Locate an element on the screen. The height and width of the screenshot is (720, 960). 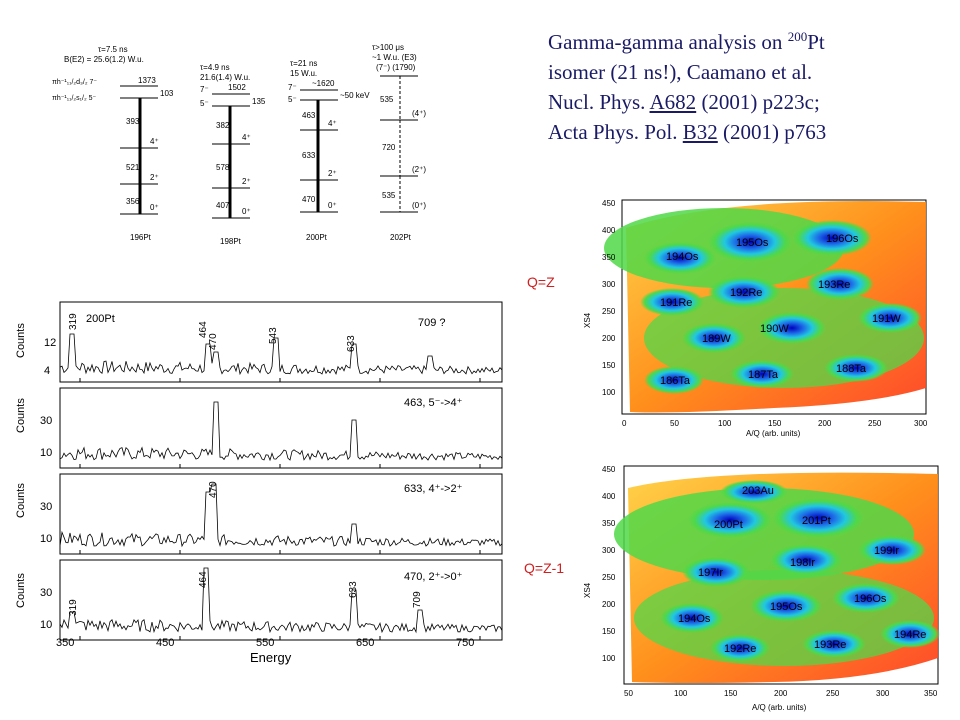
x-tick-label: 0 is located at coordinates (624, 423).